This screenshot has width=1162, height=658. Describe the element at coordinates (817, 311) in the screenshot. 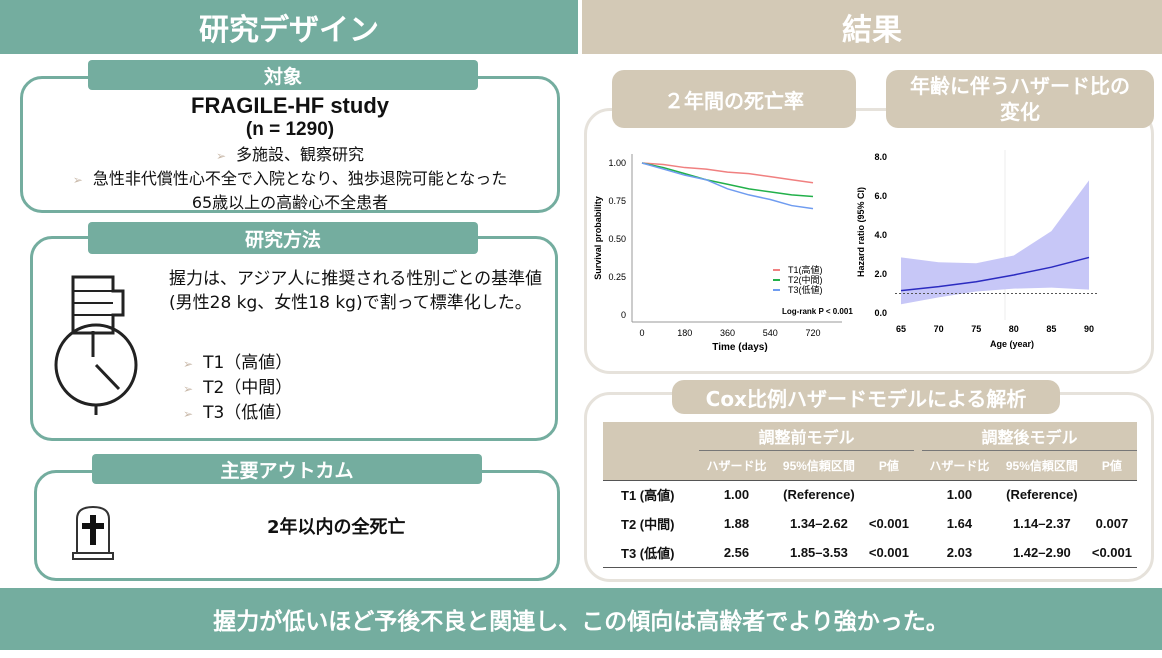

I see `km-annotation: Log-rank P < 0.001` at that location.